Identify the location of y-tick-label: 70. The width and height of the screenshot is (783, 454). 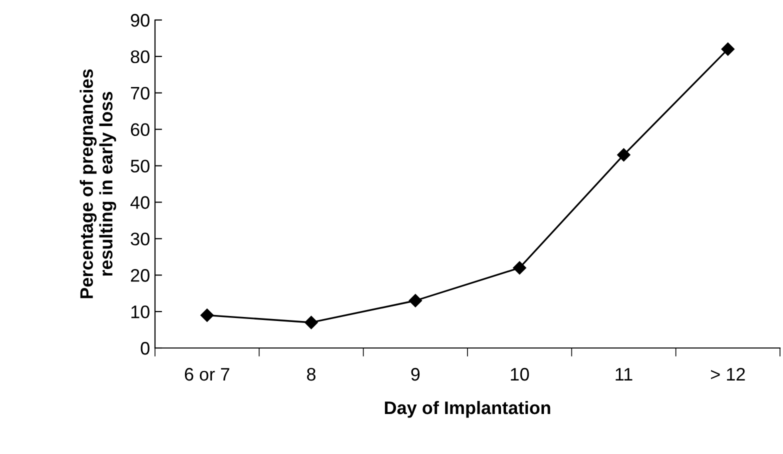
(140, 93).